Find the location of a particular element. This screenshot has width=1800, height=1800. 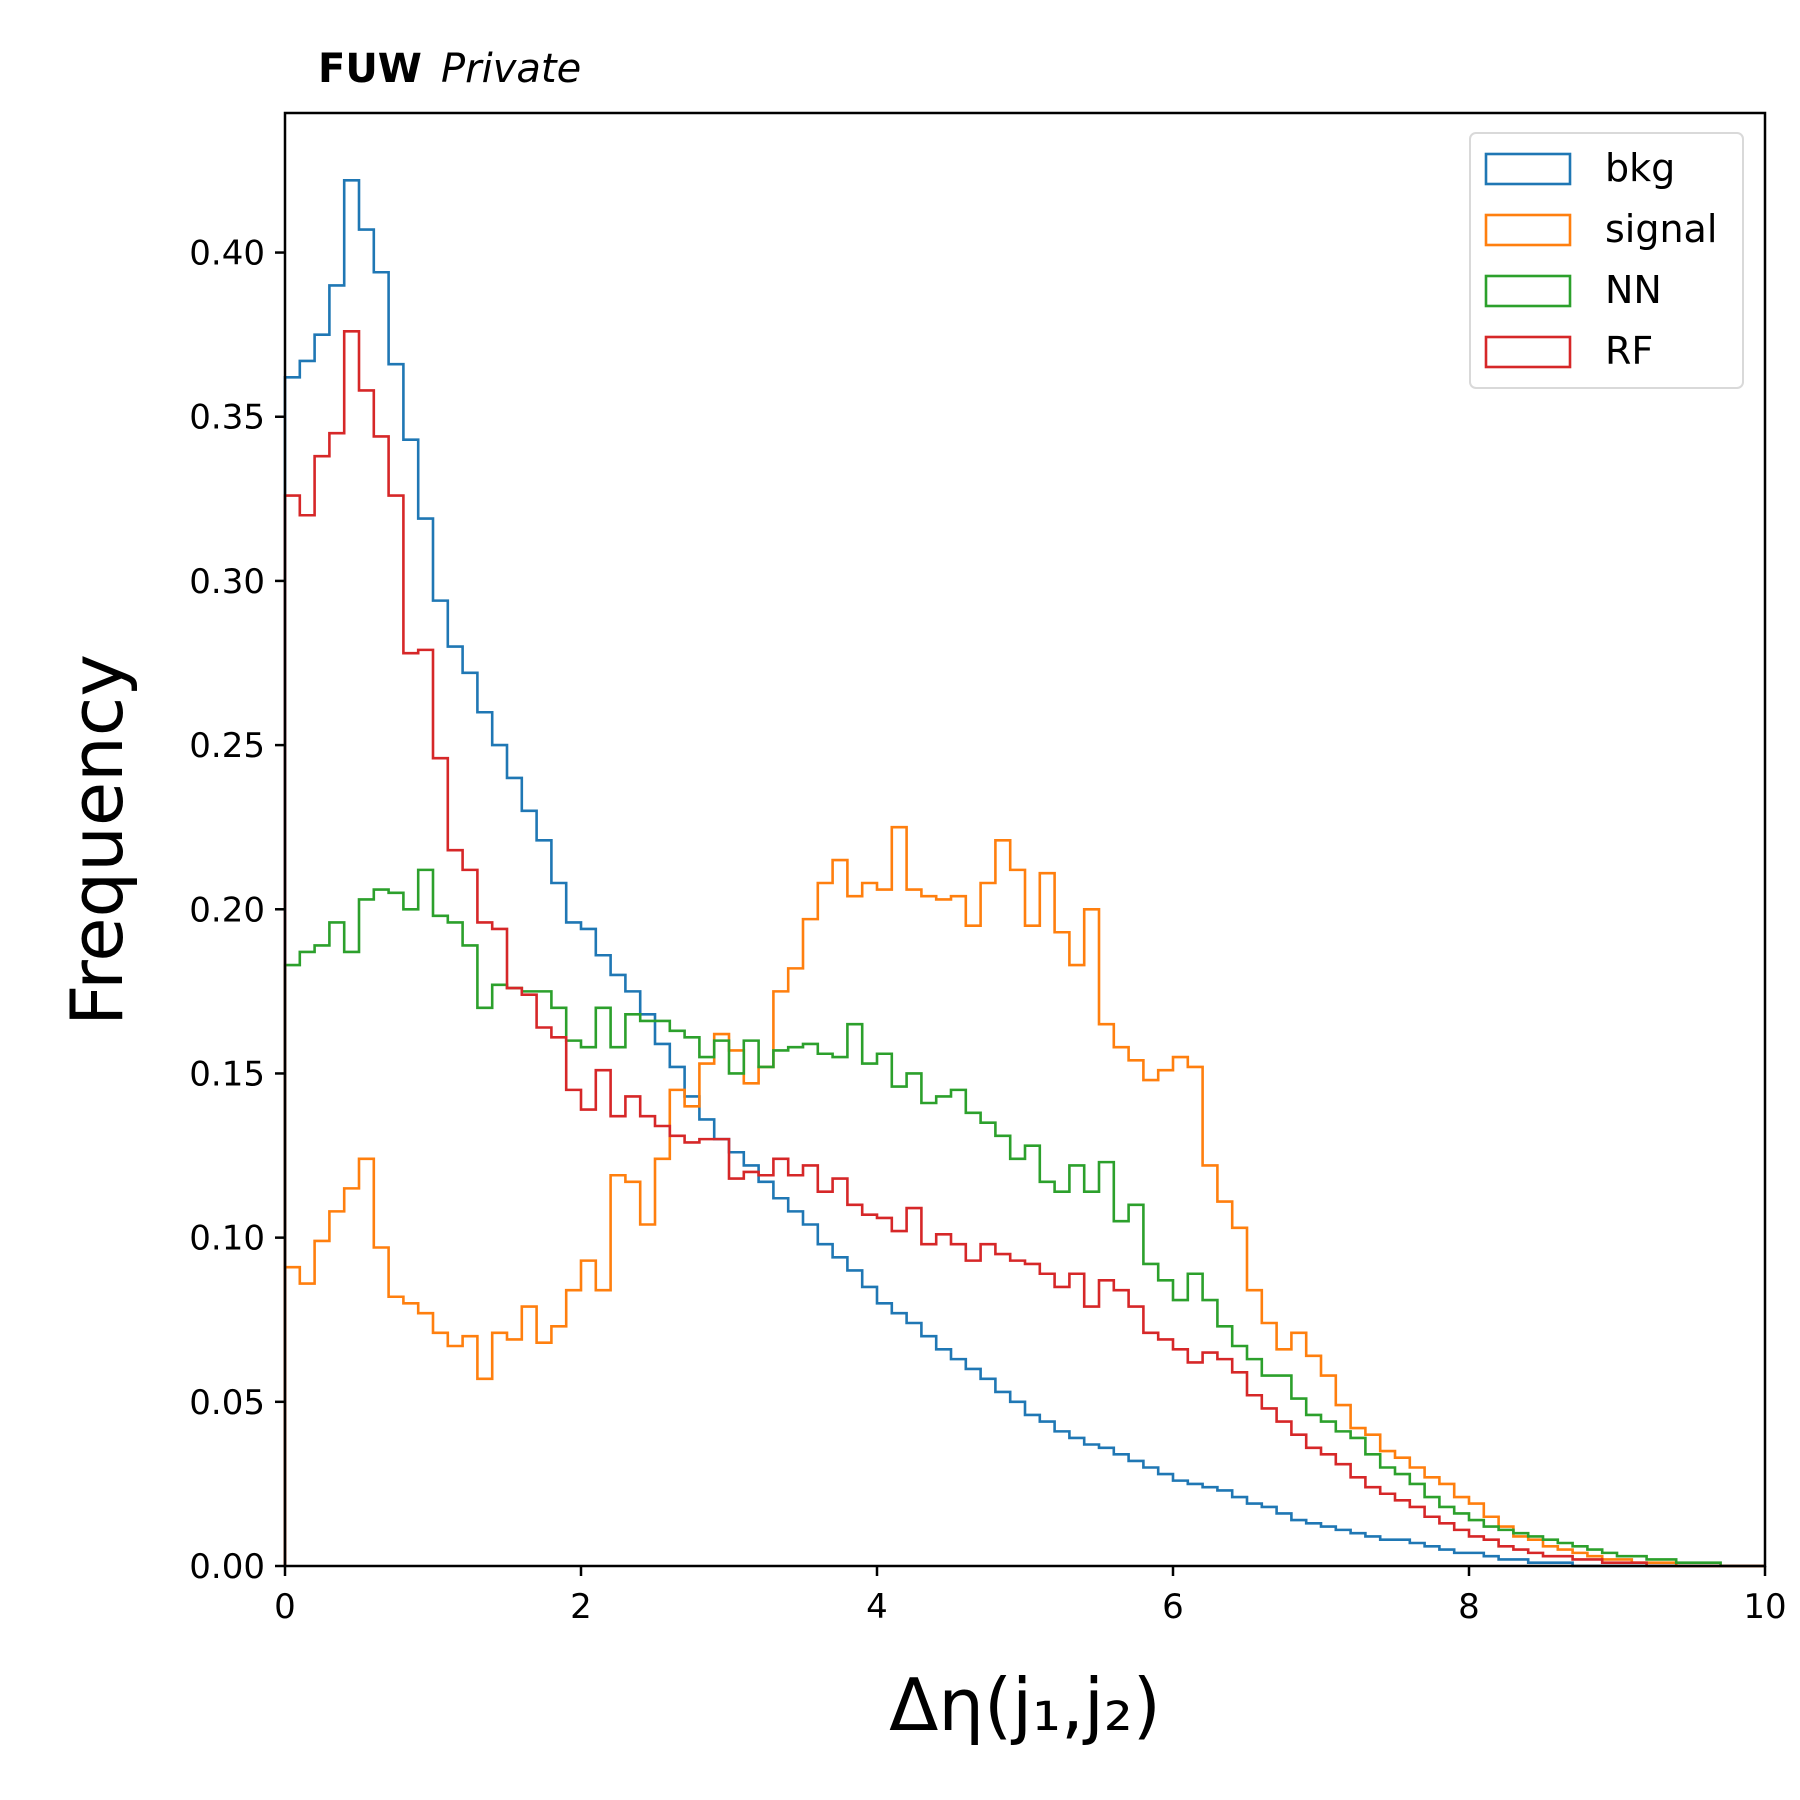

y-tick-label: 0.40 is located at coordinates (227, 254).